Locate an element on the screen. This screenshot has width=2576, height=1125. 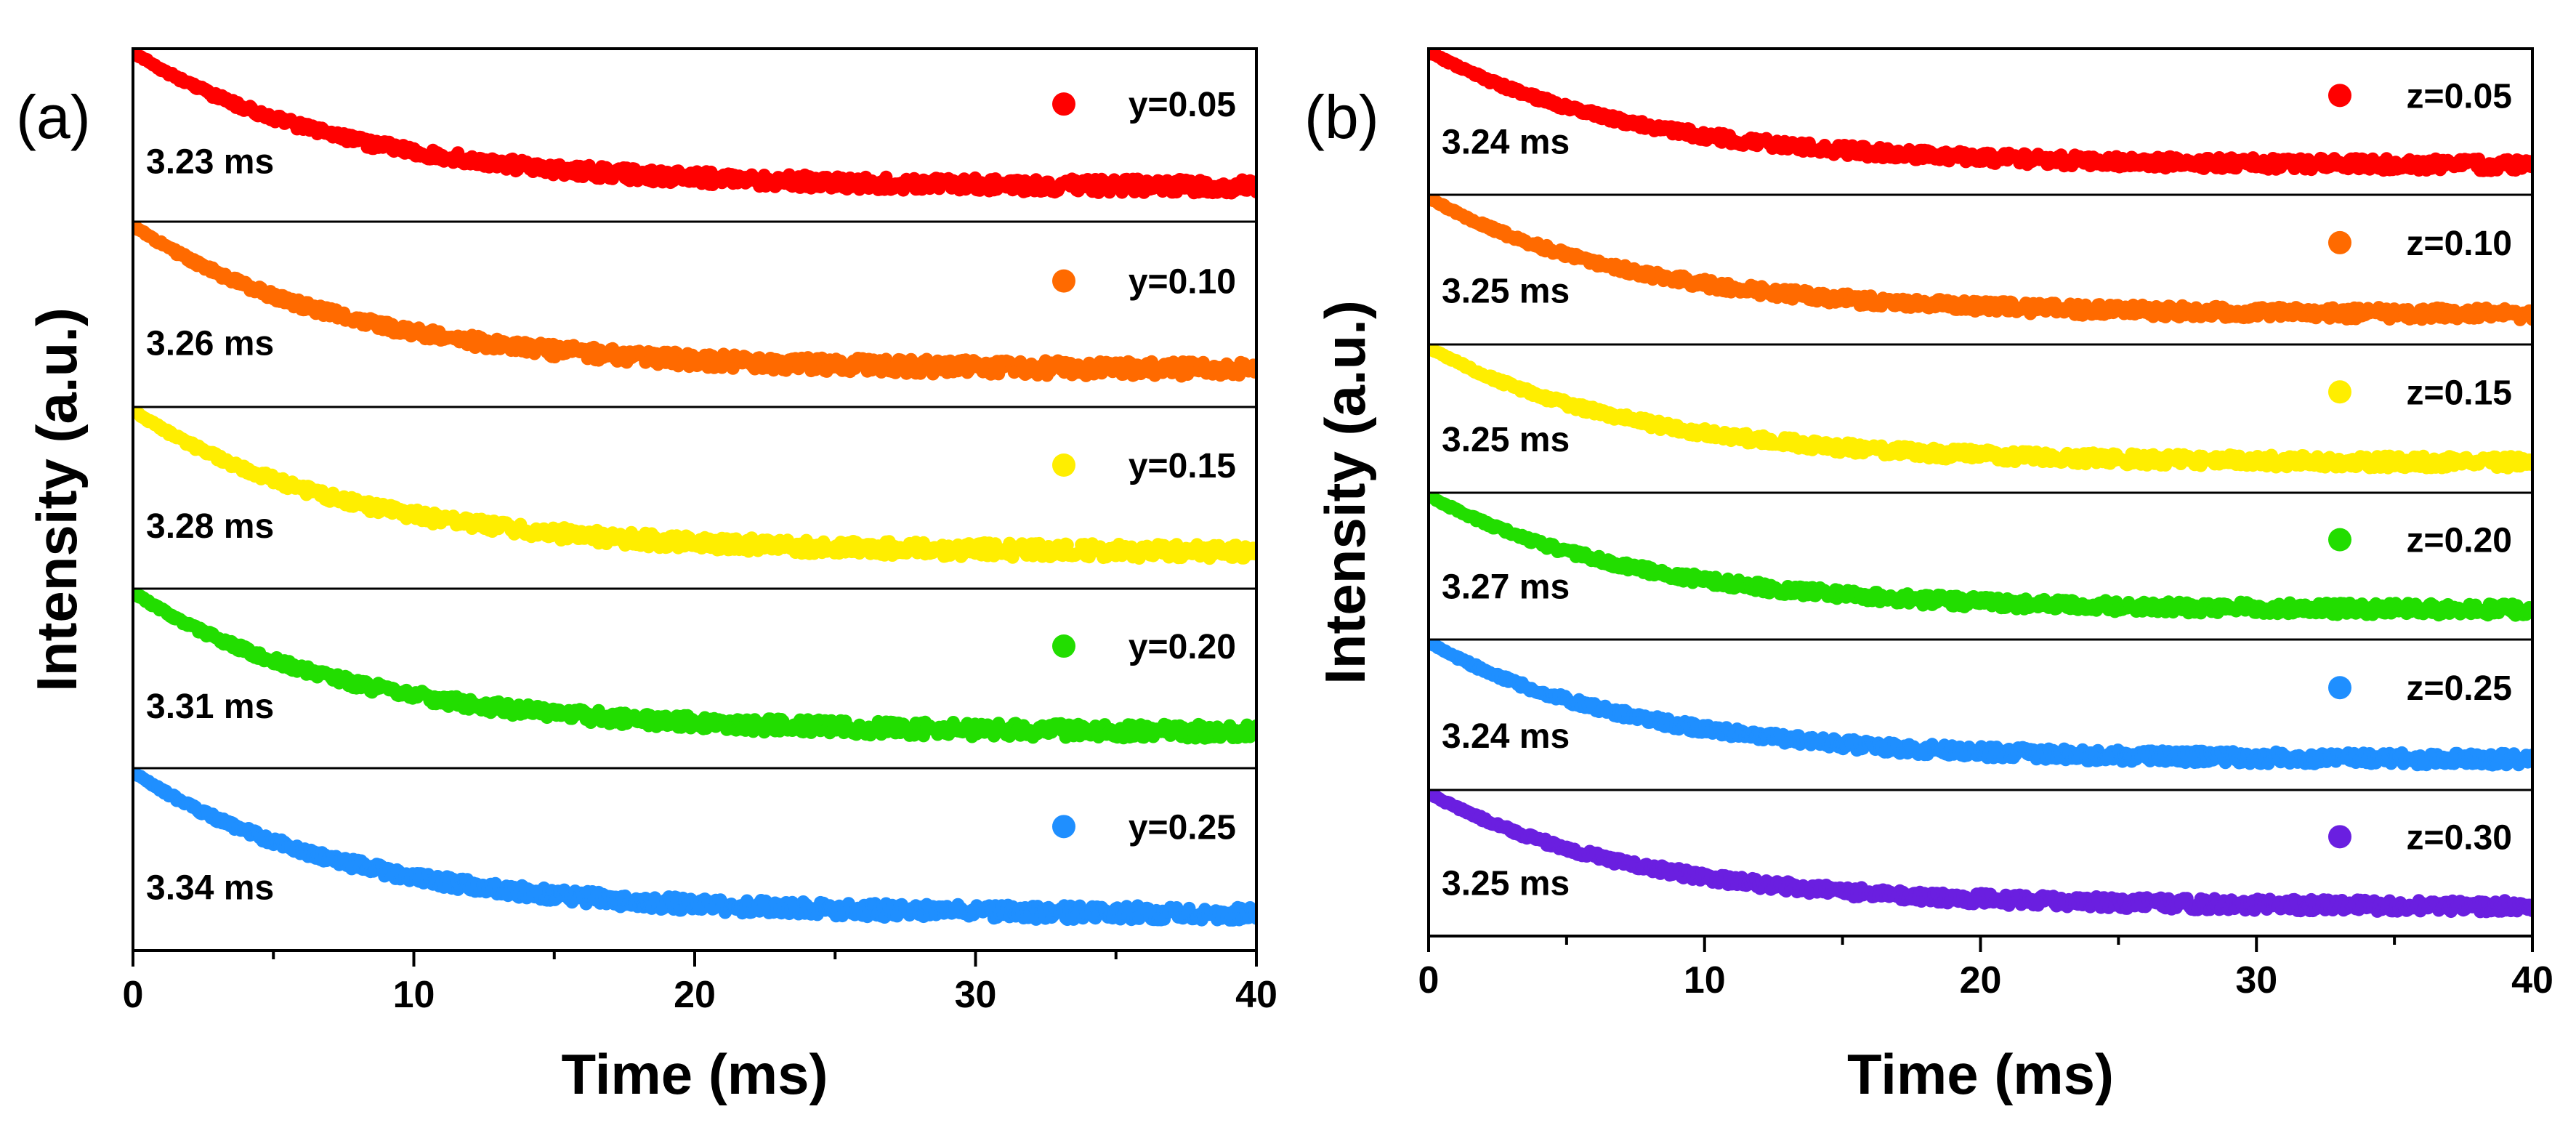
lifetime-label: 3.26 ms is located at coordinates (210, 344).